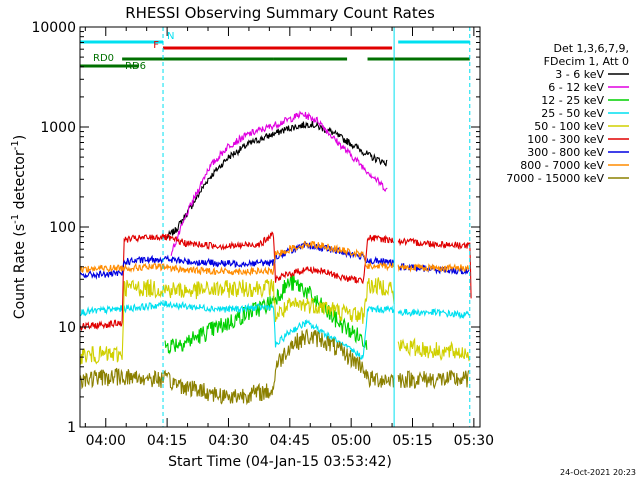  Describe the element at coordinates (591, 48) in the screenshot. I see `legend-title-line: Det 1,3,6,7,9,` at that location.